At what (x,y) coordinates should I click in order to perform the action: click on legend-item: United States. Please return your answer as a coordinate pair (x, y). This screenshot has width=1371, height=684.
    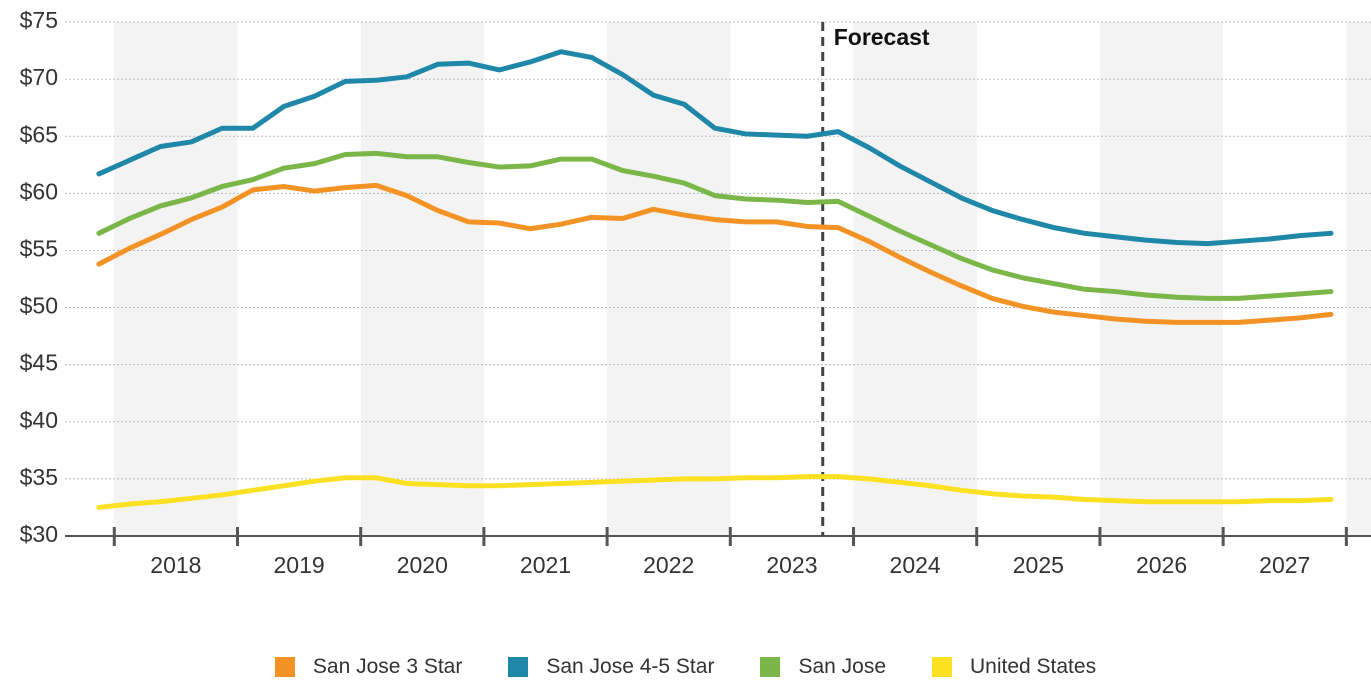
    Looking at the image, I should click on (1014, 667).